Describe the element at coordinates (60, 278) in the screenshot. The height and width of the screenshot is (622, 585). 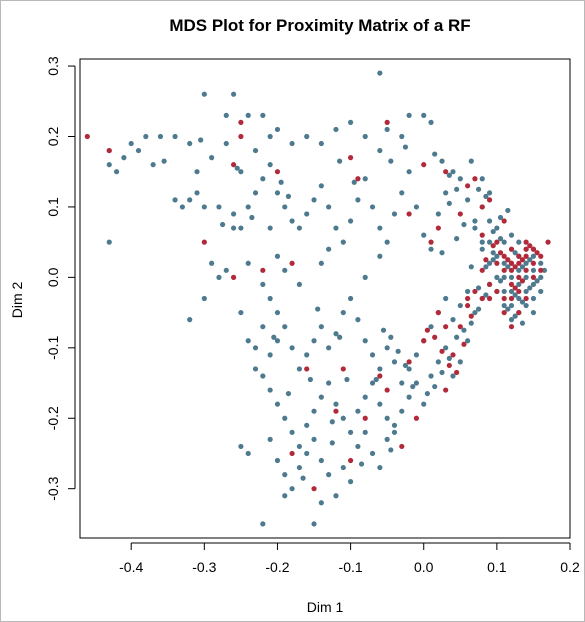
I see `y-axis: -0.3-0.2-0.10.00.10.20.3` at that location.